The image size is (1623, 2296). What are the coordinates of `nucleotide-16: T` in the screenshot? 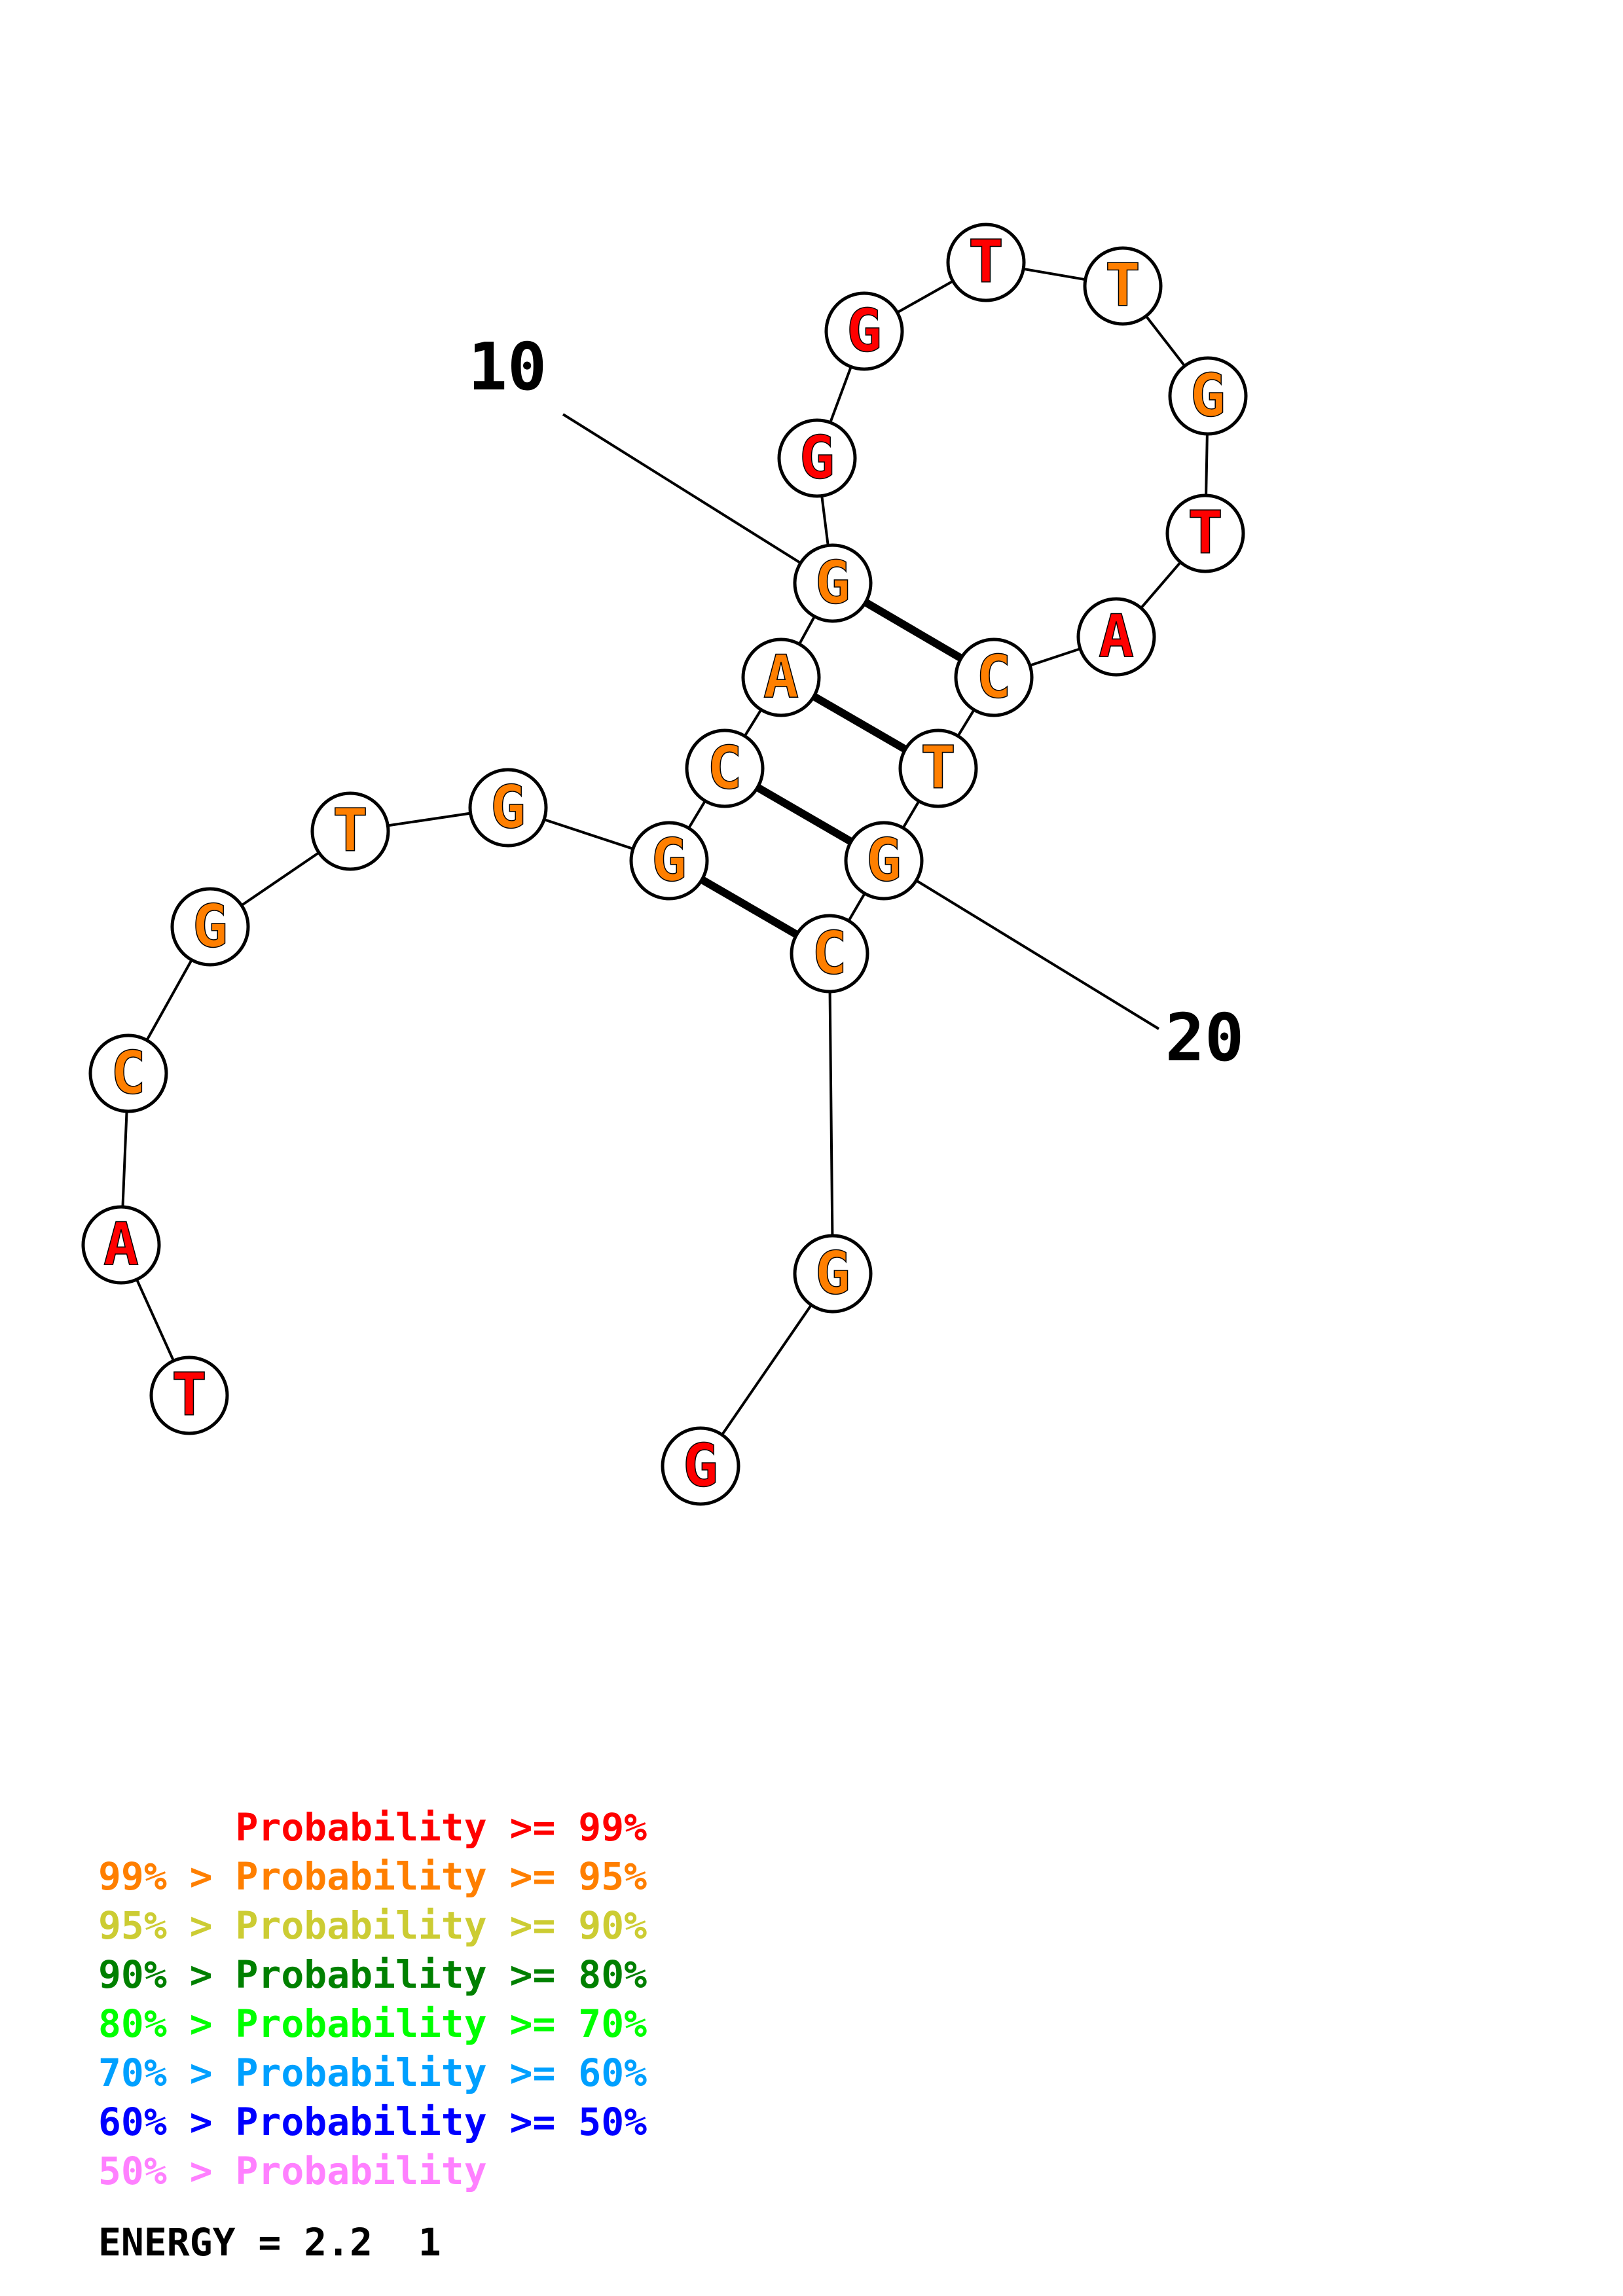 It's located at (1205, 533).